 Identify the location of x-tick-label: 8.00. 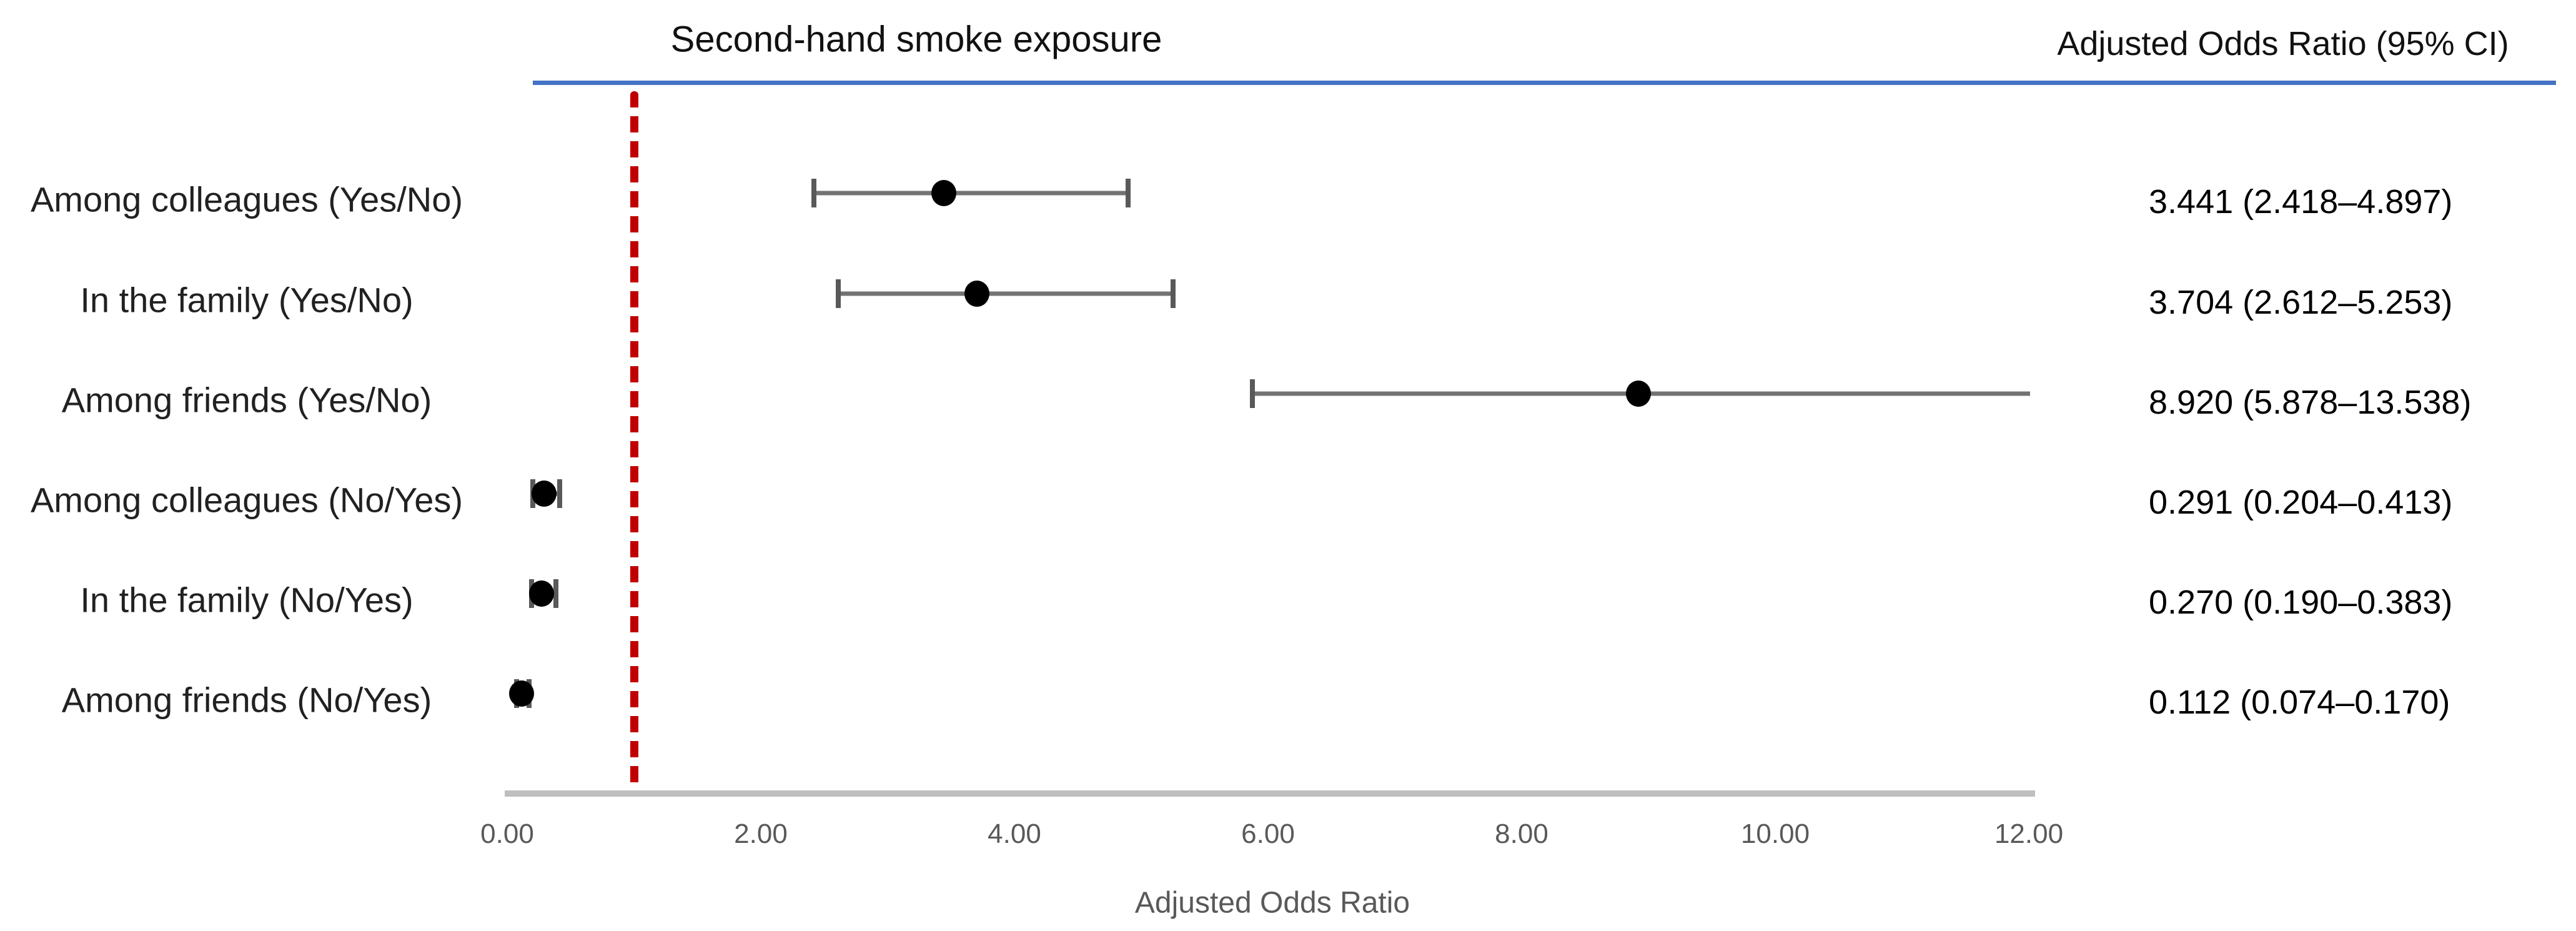
(1521, 834).